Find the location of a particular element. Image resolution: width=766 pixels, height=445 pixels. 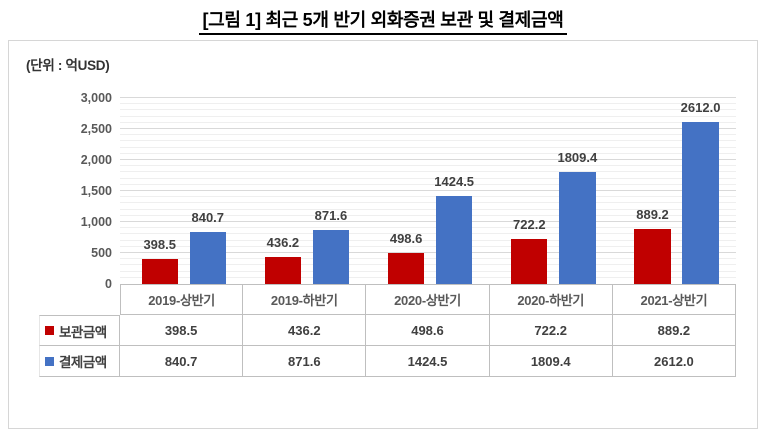

table-value-cell: 722.2 is located at coordinates (551, 330).